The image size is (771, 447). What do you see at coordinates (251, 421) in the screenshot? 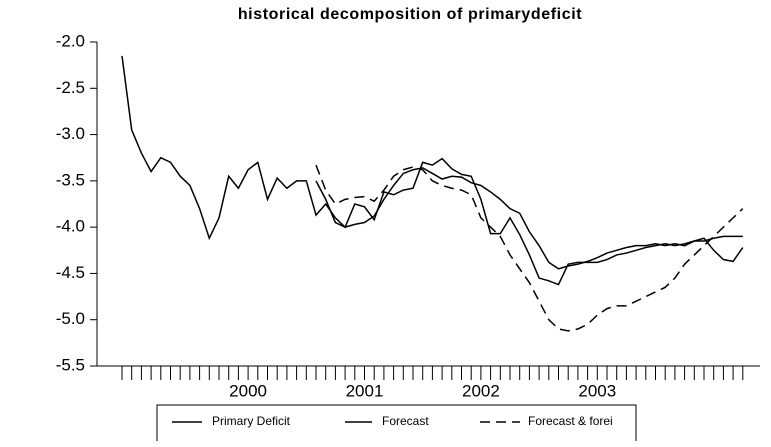
I see `legend-label: Primary Deficit` at bounding box center [251, 421].